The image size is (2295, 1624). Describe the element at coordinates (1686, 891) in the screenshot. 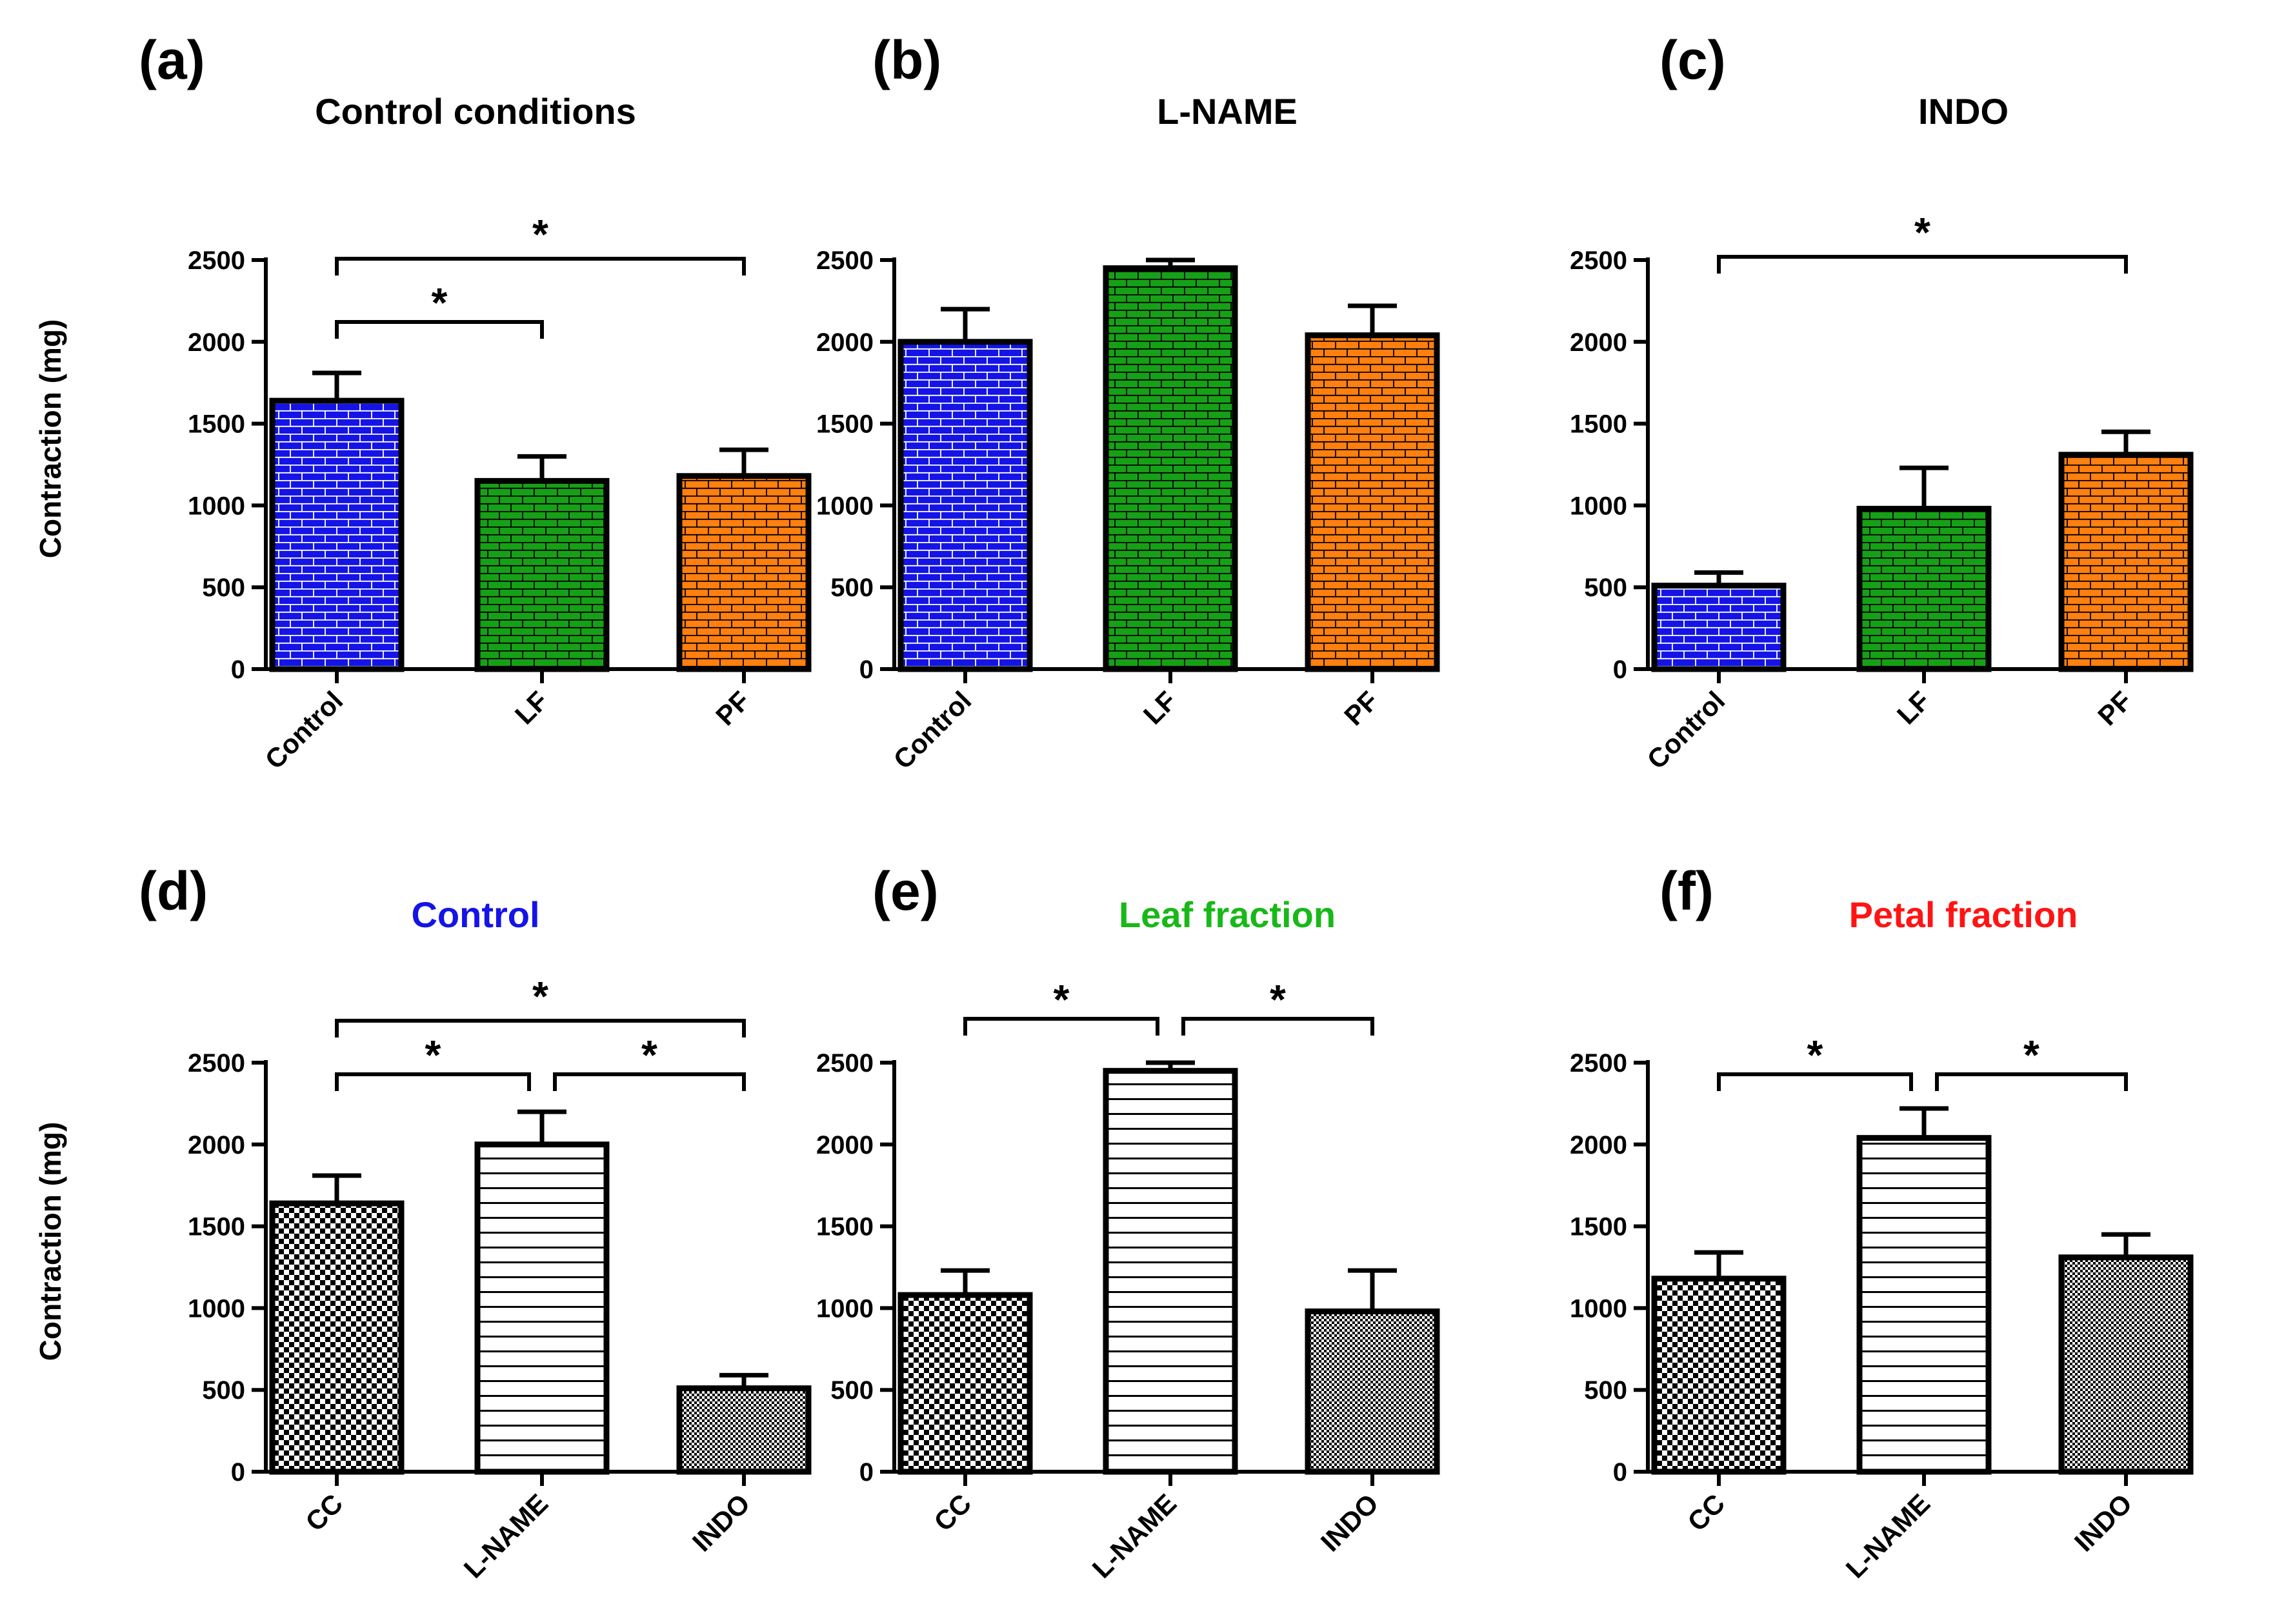

I see `panel-label: (f)` at that location.